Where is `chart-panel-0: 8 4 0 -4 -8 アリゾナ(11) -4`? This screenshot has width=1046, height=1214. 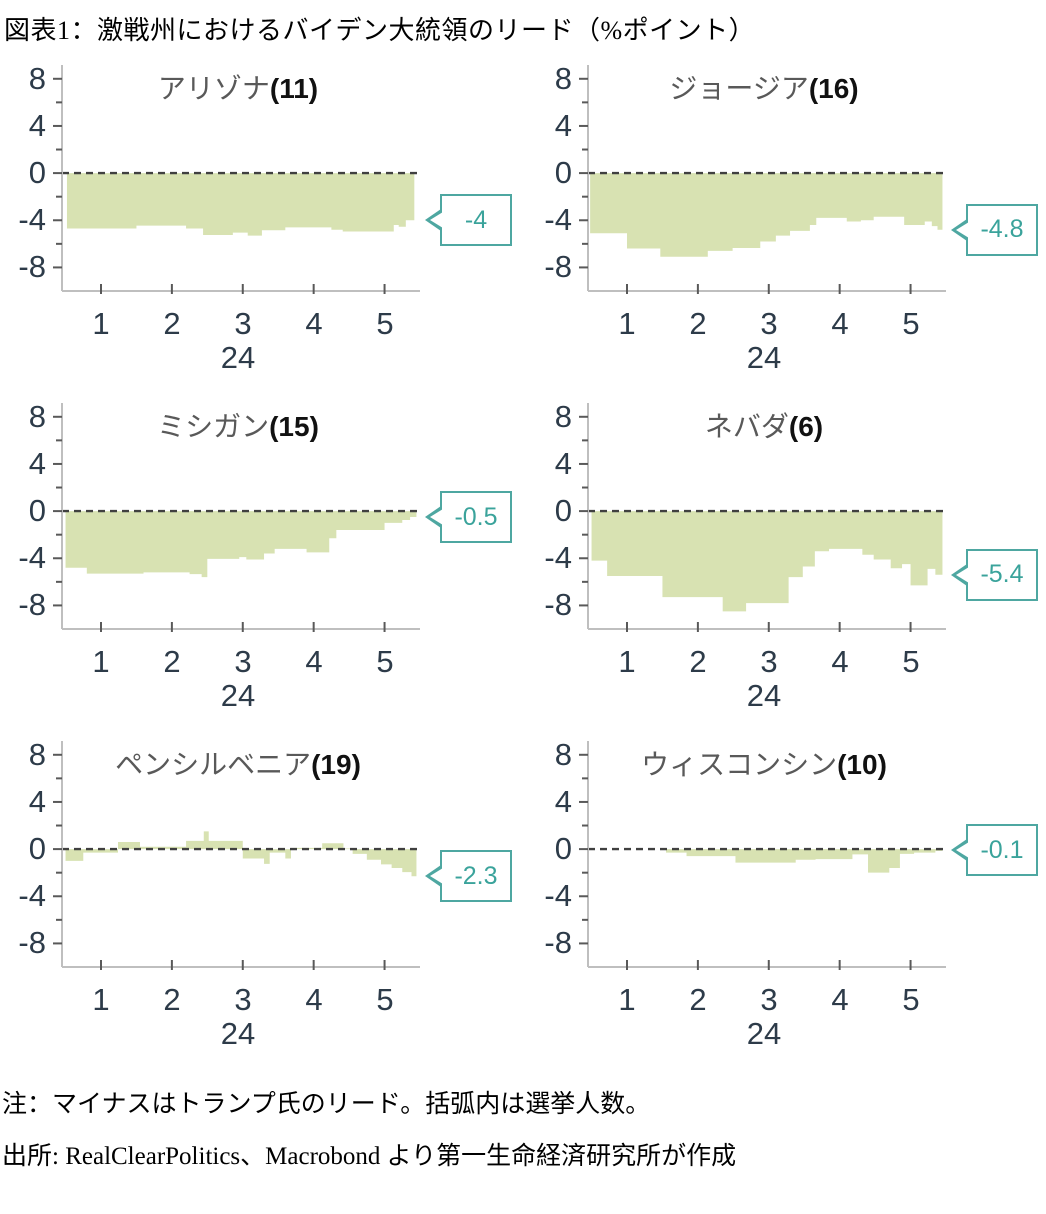
chart-panel-0: 8 4 0 -4 -8 アリゾナ(11) -4 is located at coordinates (262, 218).